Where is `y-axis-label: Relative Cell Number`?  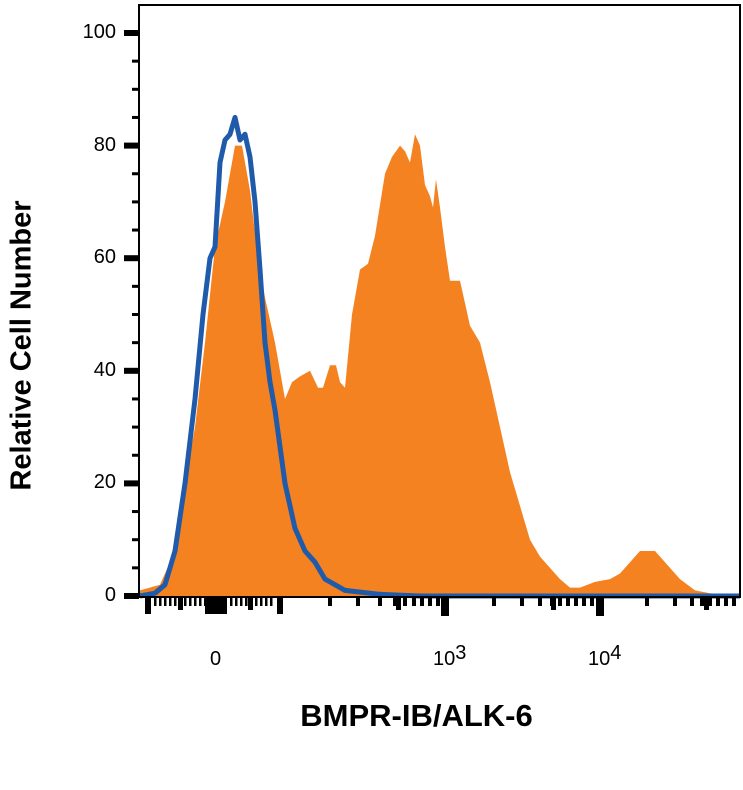 y-axis-label: Relative Cell Number is located at coordinates (21, 345).